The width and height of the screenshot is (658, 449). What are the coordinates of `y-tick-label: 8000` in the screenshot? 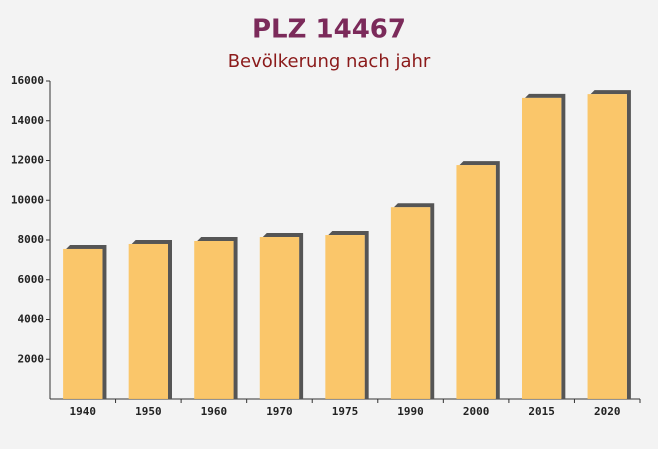 It's located at (31, 239).